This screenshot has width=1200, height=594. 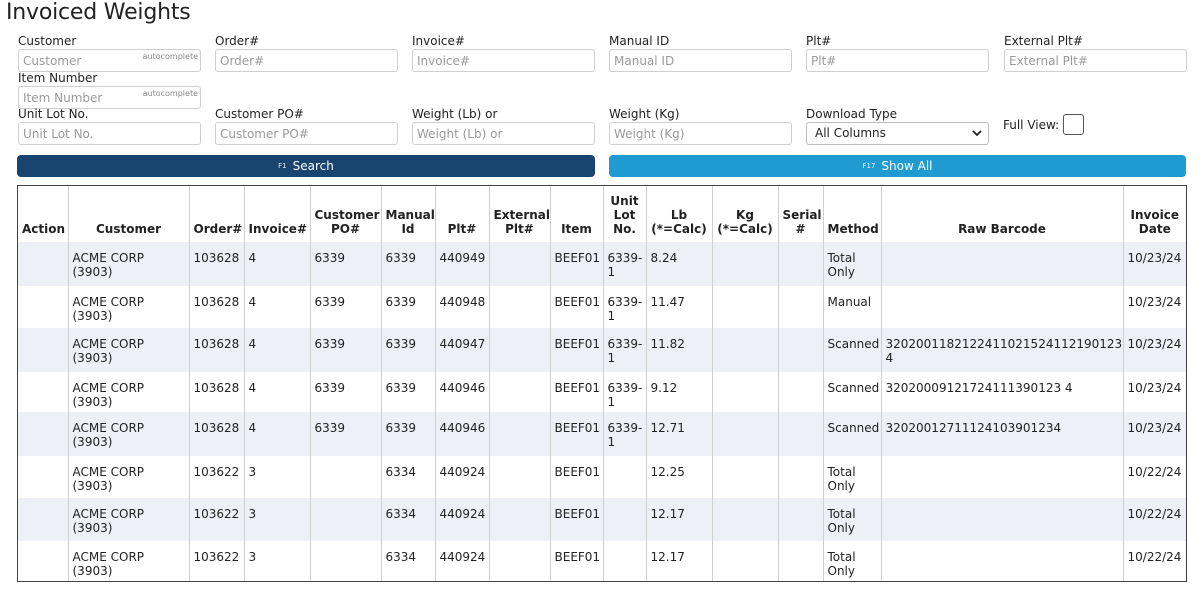 What do you see at coordinates (678, 264) in the screenshot?
I see `table-cell: 8.24` at bounding box center [678, 264].